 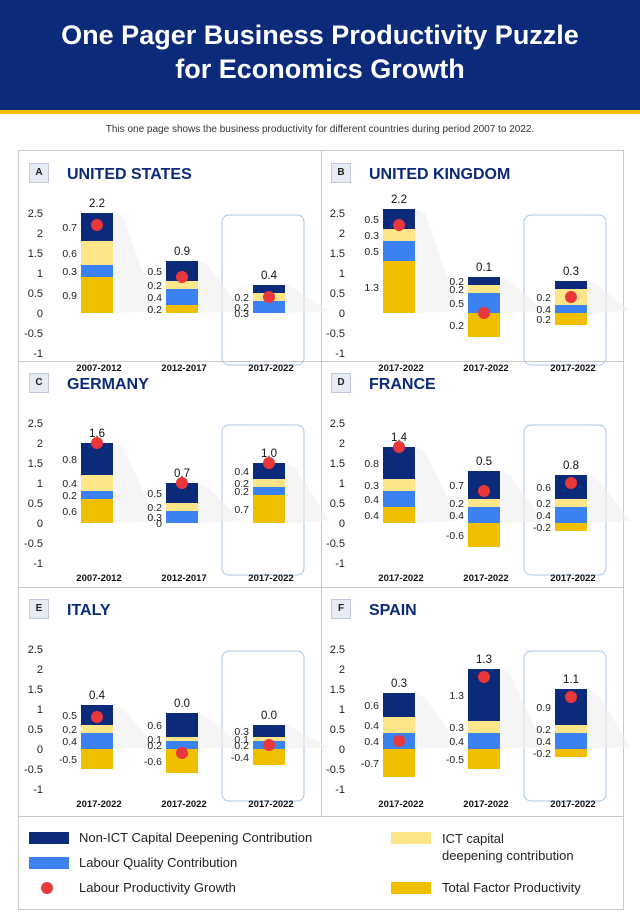 What do you see at coordinates (484, 660) in the screenshot?
I see `bar-total-label: 1.3` at bounding box center [484, 660].